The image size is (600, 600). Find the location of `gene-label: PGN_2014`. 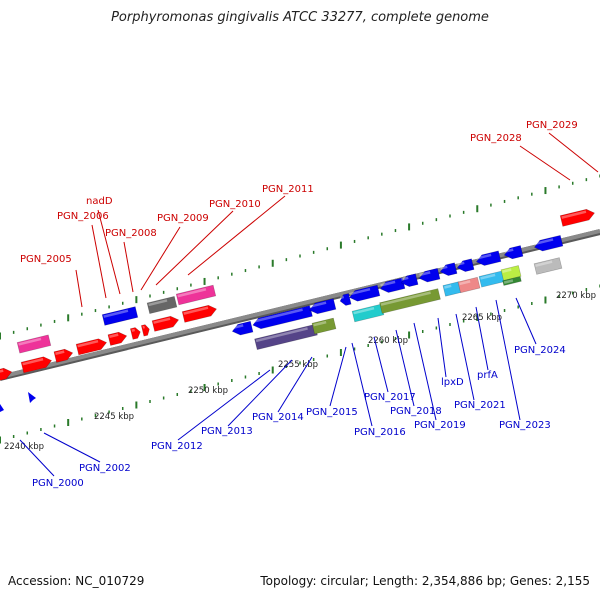

gene-label: PGN_2014 is located at coordinates (278, 417).